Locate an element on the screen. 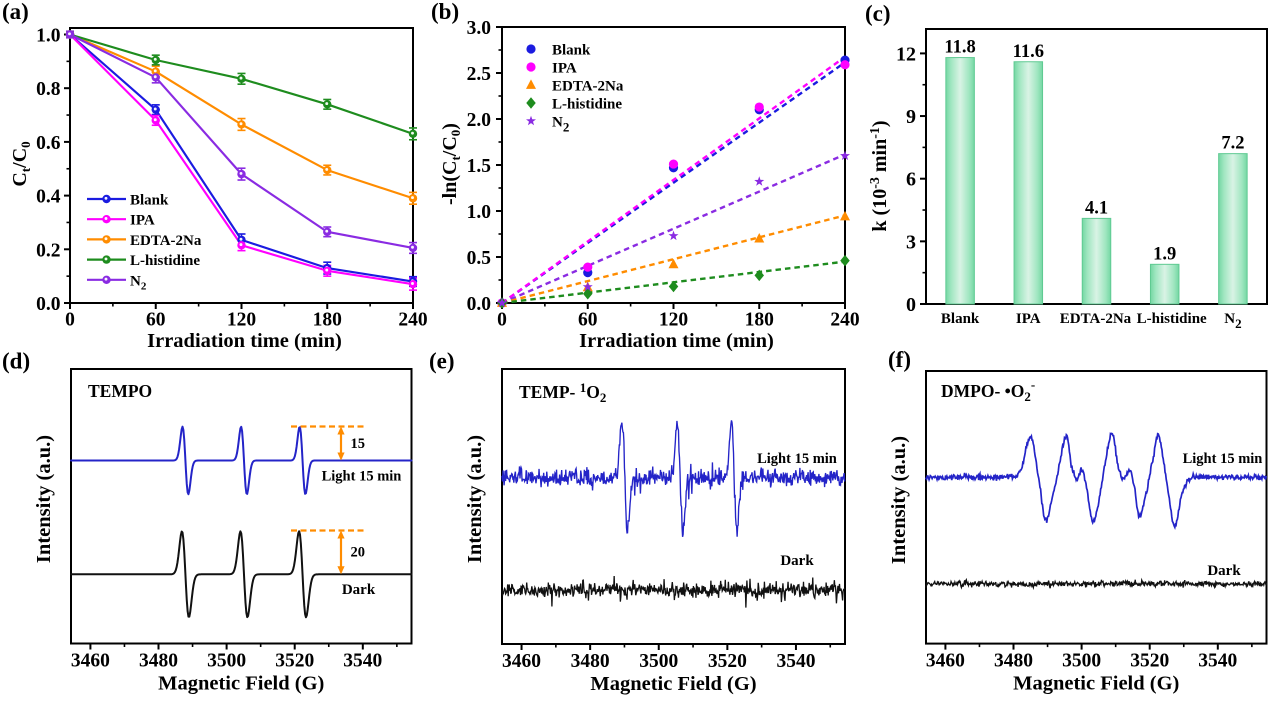 Image resolution: width=1269 pixels, height=701 pixels. svg-text: 4.1 is located at coordinates (1096, 208).